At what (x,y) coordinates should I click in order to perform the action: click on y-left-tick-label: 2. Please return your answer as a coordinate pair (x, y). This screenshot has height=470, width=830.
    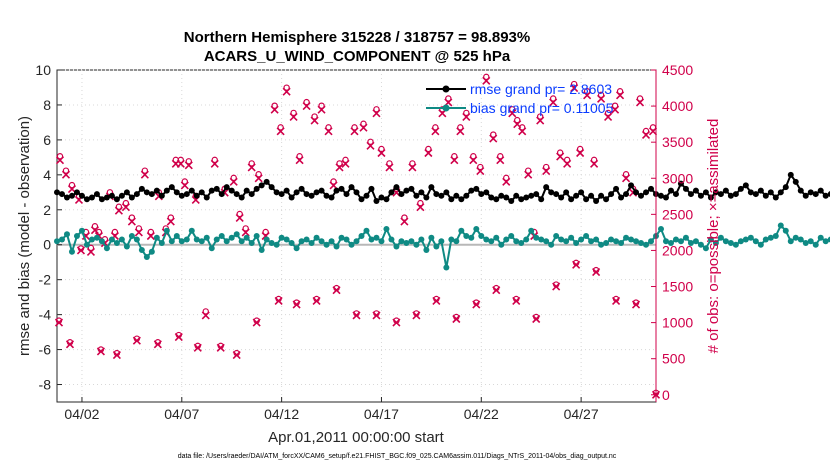
    Looking at the image, I should click on (47, 210).